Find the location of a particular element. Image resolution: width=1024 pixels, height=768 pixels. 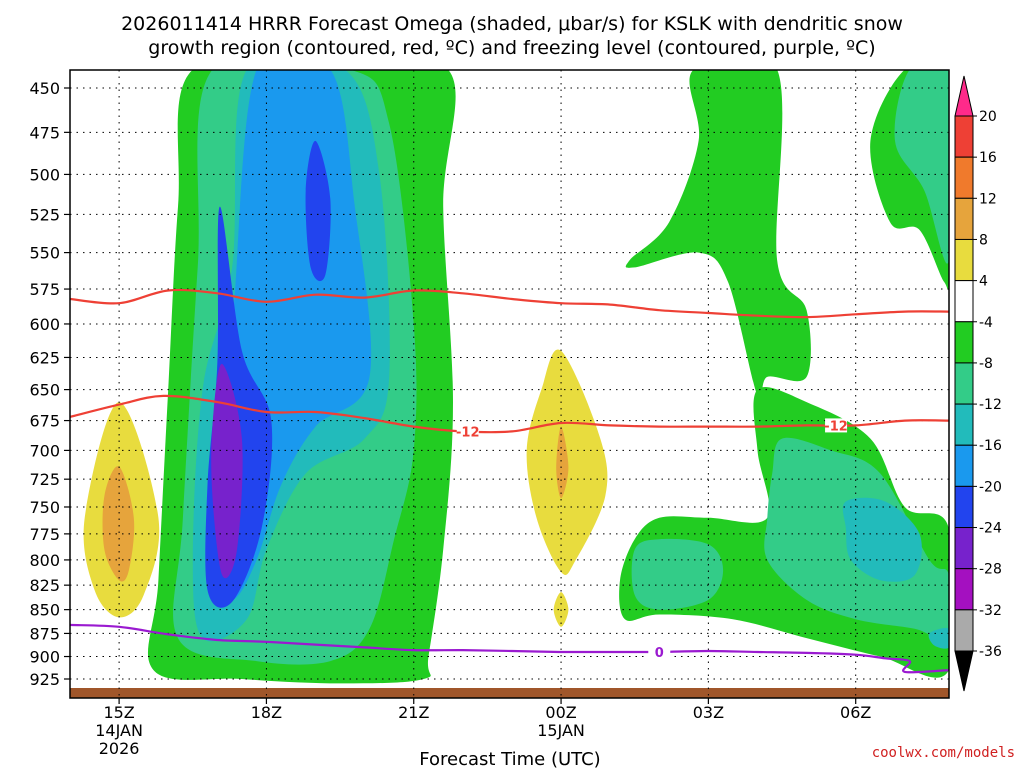

colorbar-label-5: -4 is located at coordinates (986, 323).